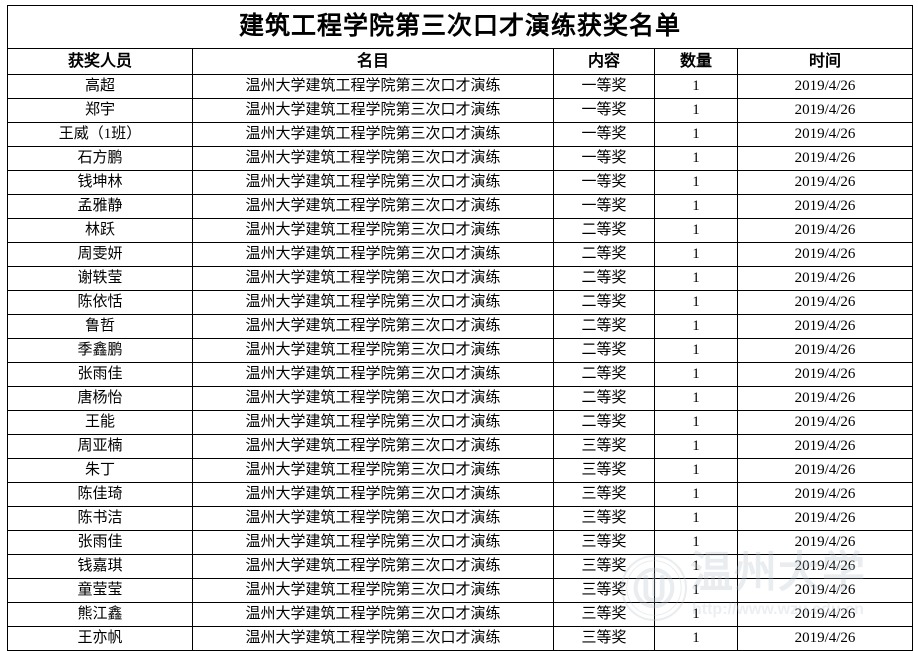 The image size is (918, 651). Describe the element at coordinates (100, 326) in the screenshot. I see `cell-name: 鲁哲` at that location.